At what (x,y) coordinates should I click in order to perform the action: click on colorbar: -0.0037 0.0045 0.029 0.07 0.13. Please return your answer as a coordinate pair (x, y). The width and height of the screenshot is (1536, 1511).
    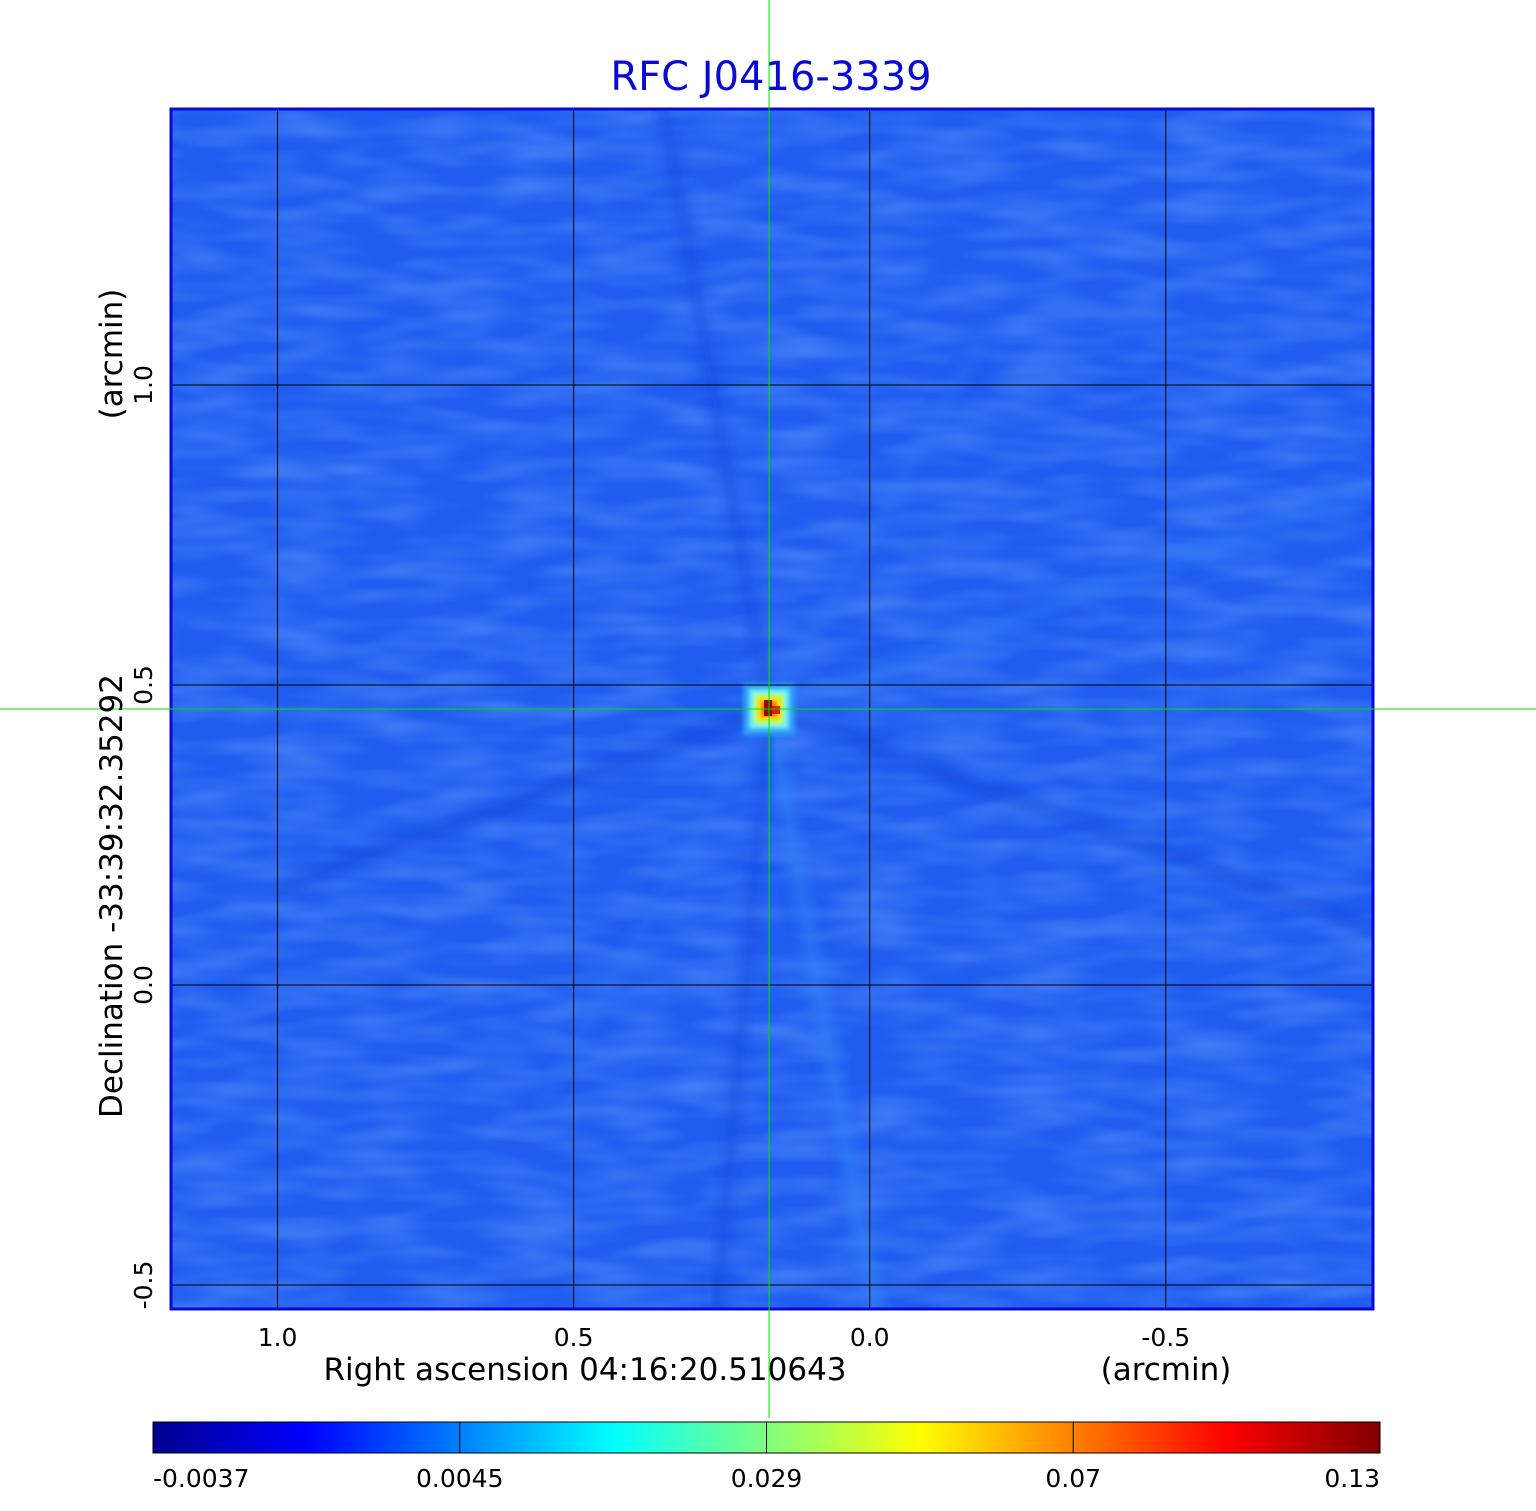
    Looking at the image, I should click on (766, 1457).